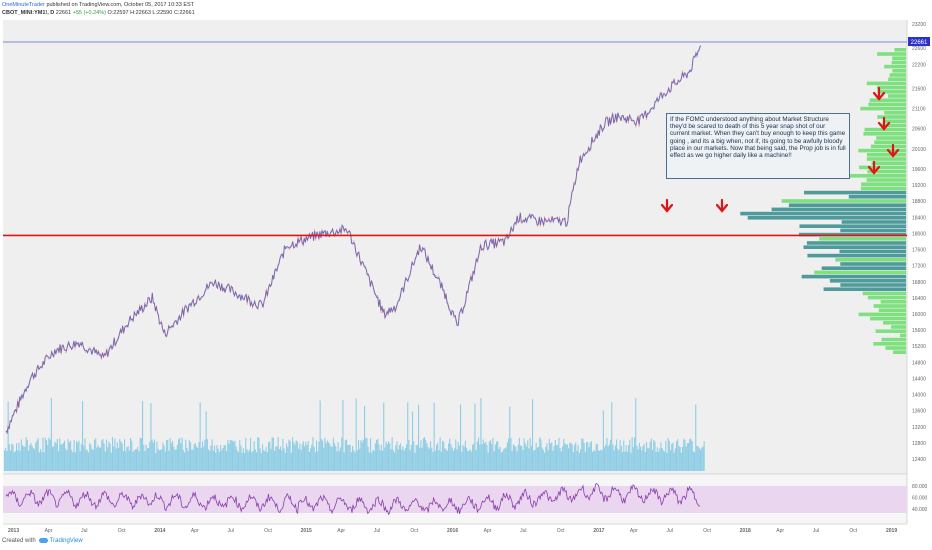  What do you see at coordinates (151, 13) in the screenshot?
I see `ohlc-values: O:22597 H:22663 L:22590 C:22661` at bounding box center [151, 13].